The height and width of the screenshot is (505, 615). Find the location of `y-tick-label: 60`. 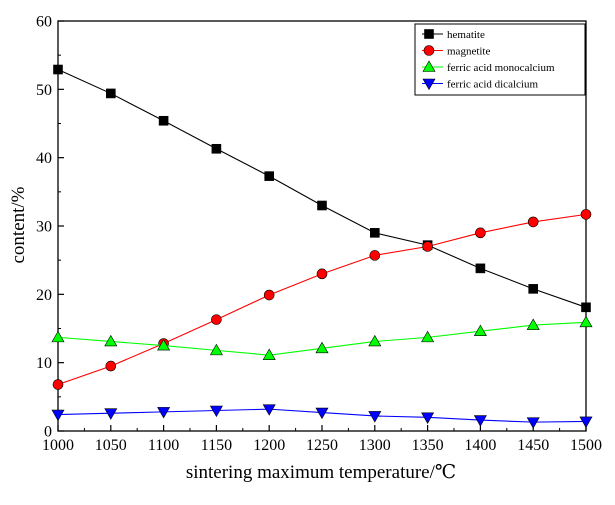

y-tick-label: 60 is located at coordinates (44, 22).